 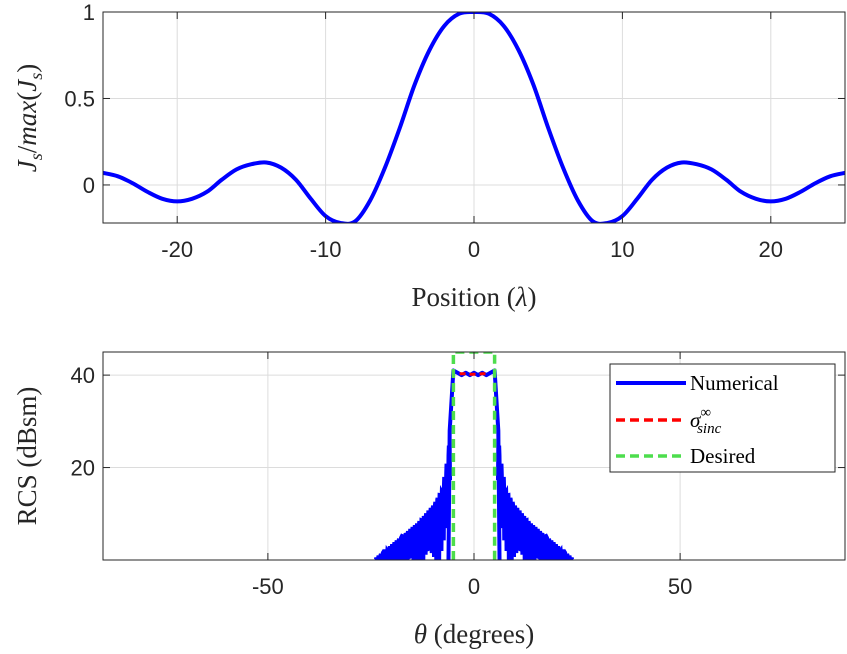 I want to click on legend-desired-label: Desired, so click(x=723, y=456).